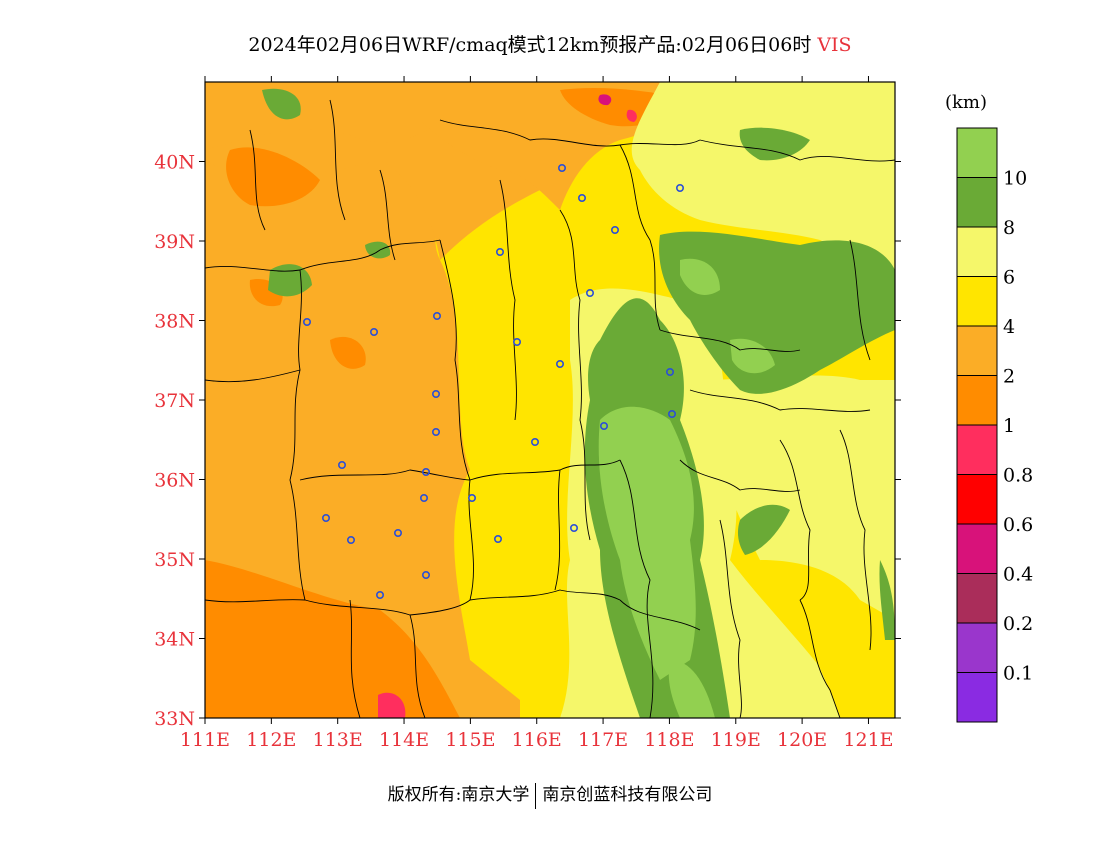  What do you see at coordinates (536, 795) in the screenshot?
I see `footer-separator` at bounding box center [536, 795].